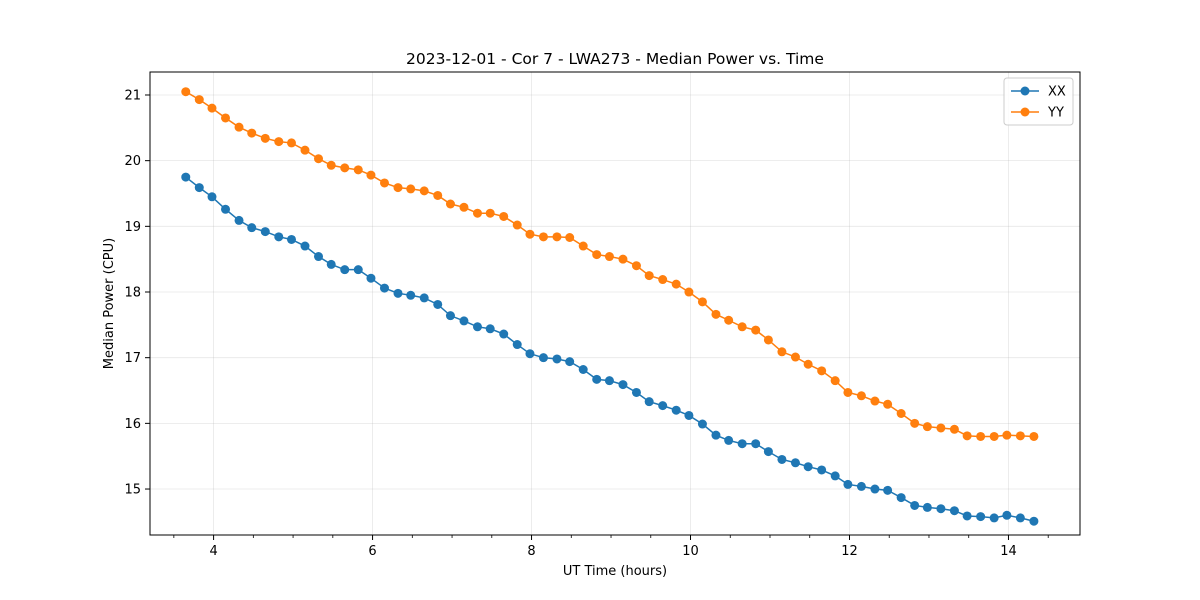 Image resolution: width=1200 pixels, height=600 pixels. What do you see at coordinates (132, 95) in the screenshot?
I see `y-tick-label: 21` at bounding box center [132, 95].